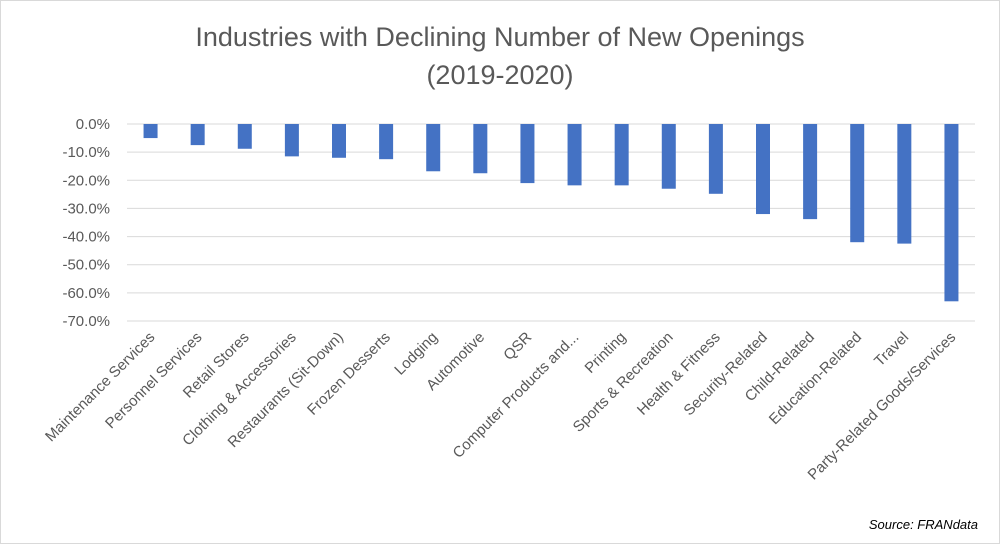 Image resolution: width=1000 pixels, height=544 pixels. What do you see at coordinates (517, 346) in the screenshot?
I see `category-label: QSR` at bounding box center [517, 346].